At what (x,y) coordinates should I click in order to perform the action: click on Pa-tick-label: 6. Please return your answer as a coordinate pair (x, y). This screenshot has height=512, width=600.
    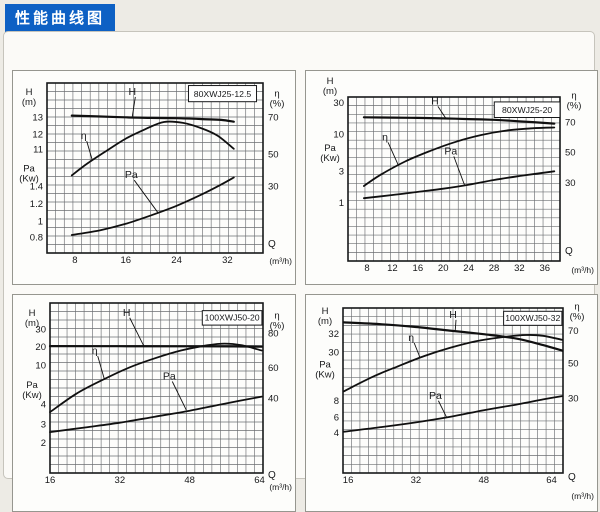
    Looking at the image, I should click on (336, 418).